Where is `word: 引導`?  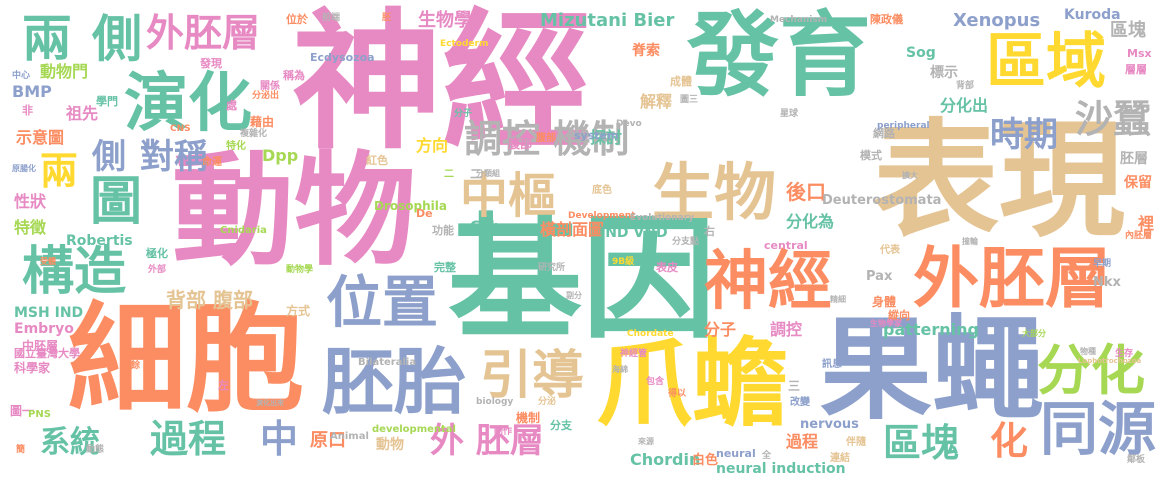 word: 引導 is located at coordinates (532, 376).